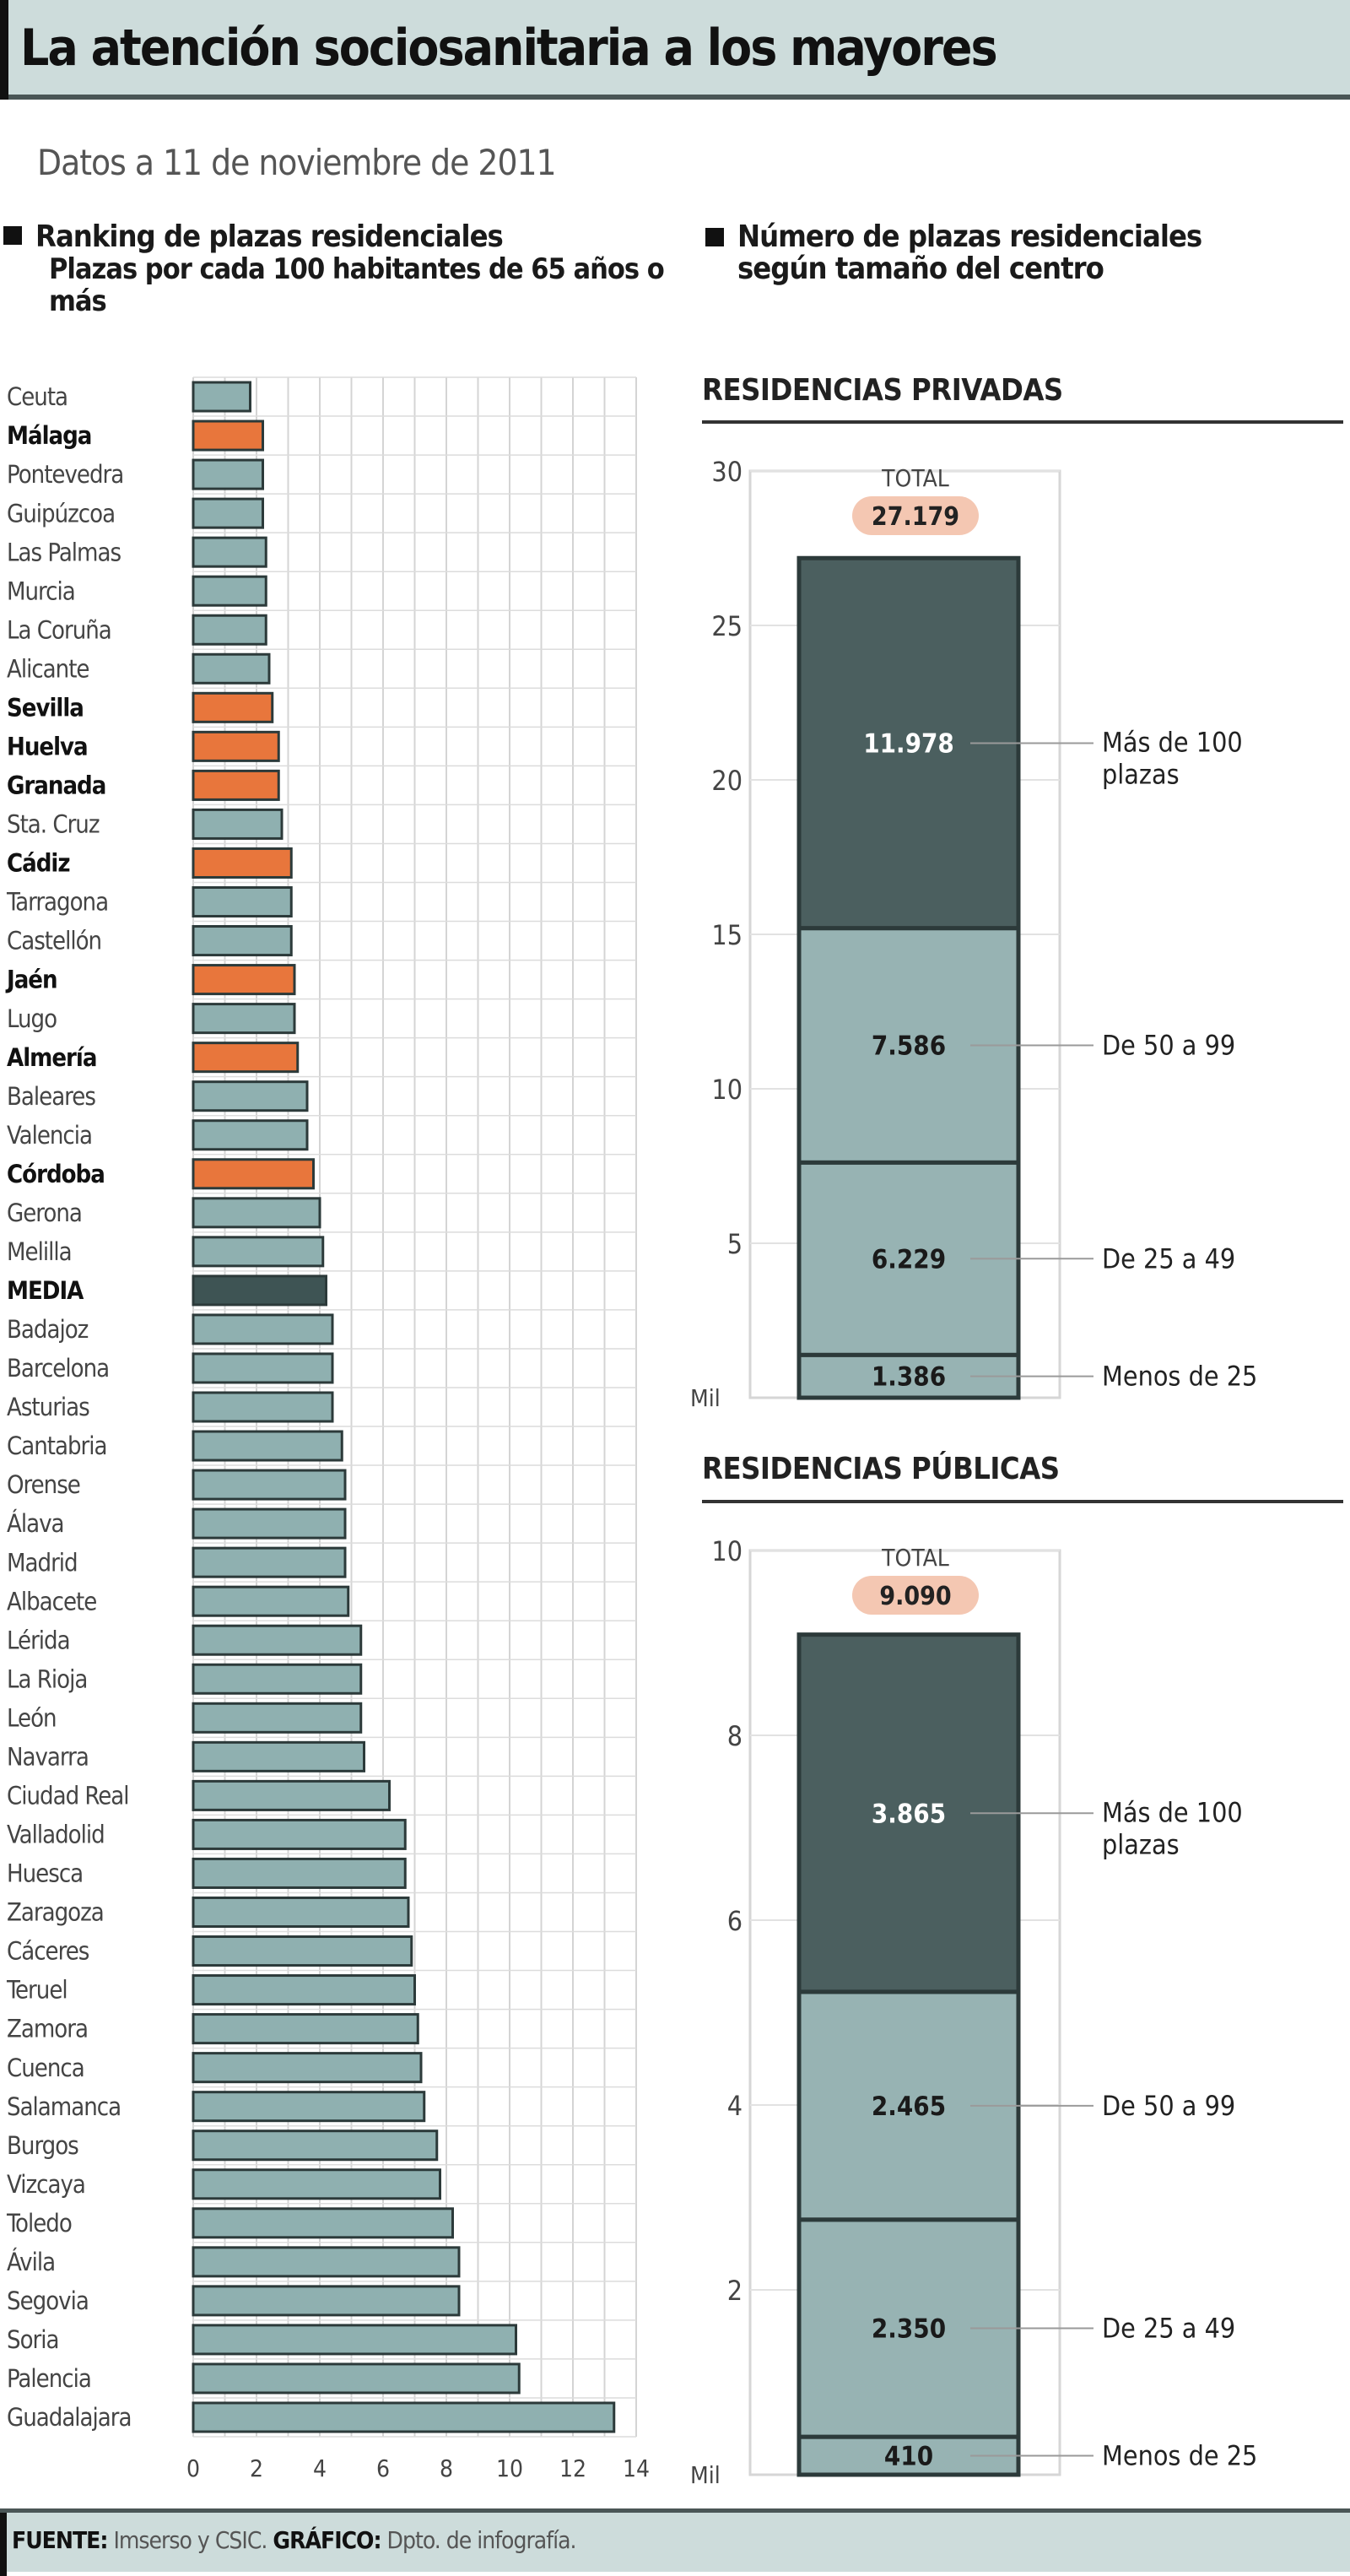 The width and height of the screenshot is (1350, 2576). I want to click on category-label: Ávila, so click(31, 2262).